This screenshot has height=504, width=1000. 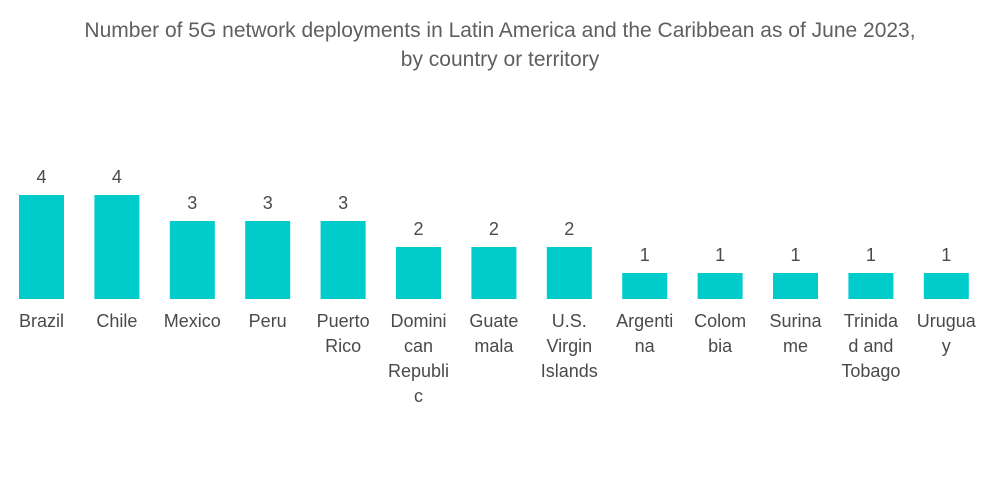 I want to click on category-label: Colom bia, so click(x=720, y=333).